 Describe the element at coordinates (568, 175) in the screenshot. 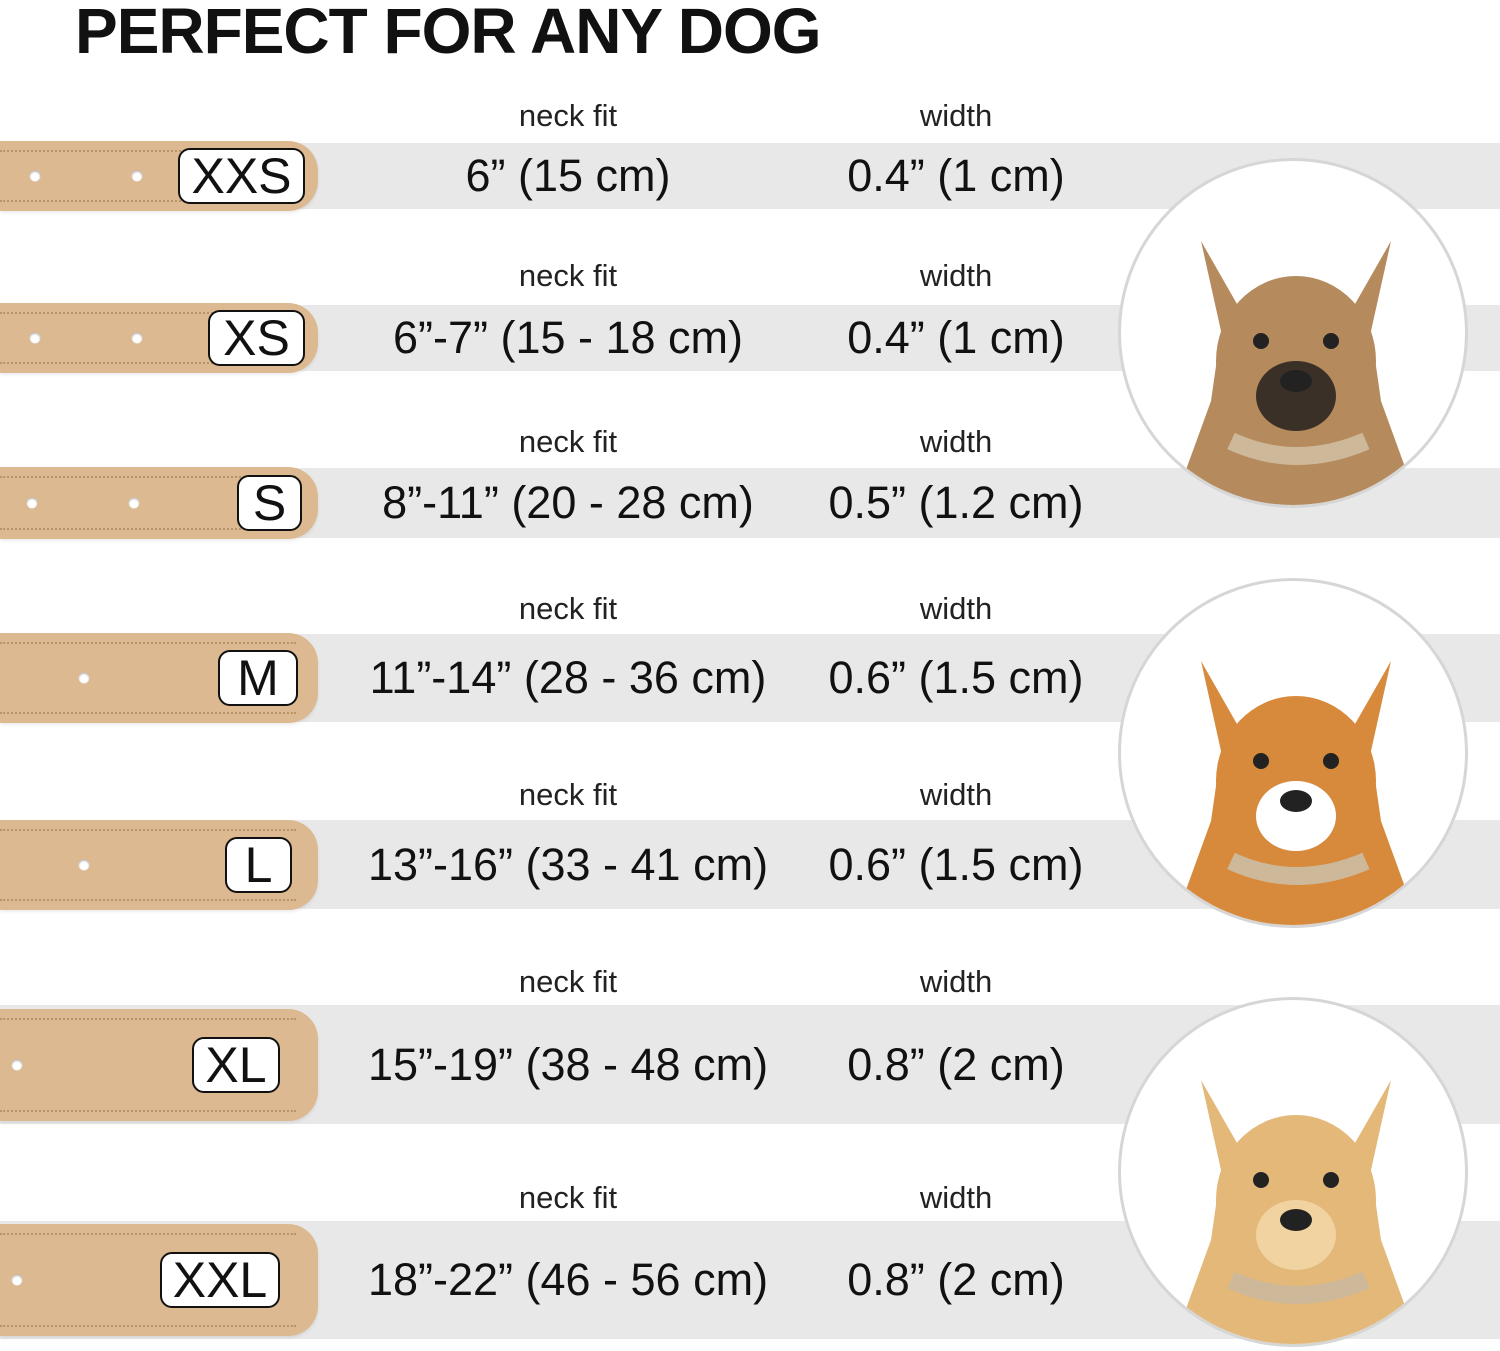

I see `neck-fit-value: 6” (15 cm)` at that location.